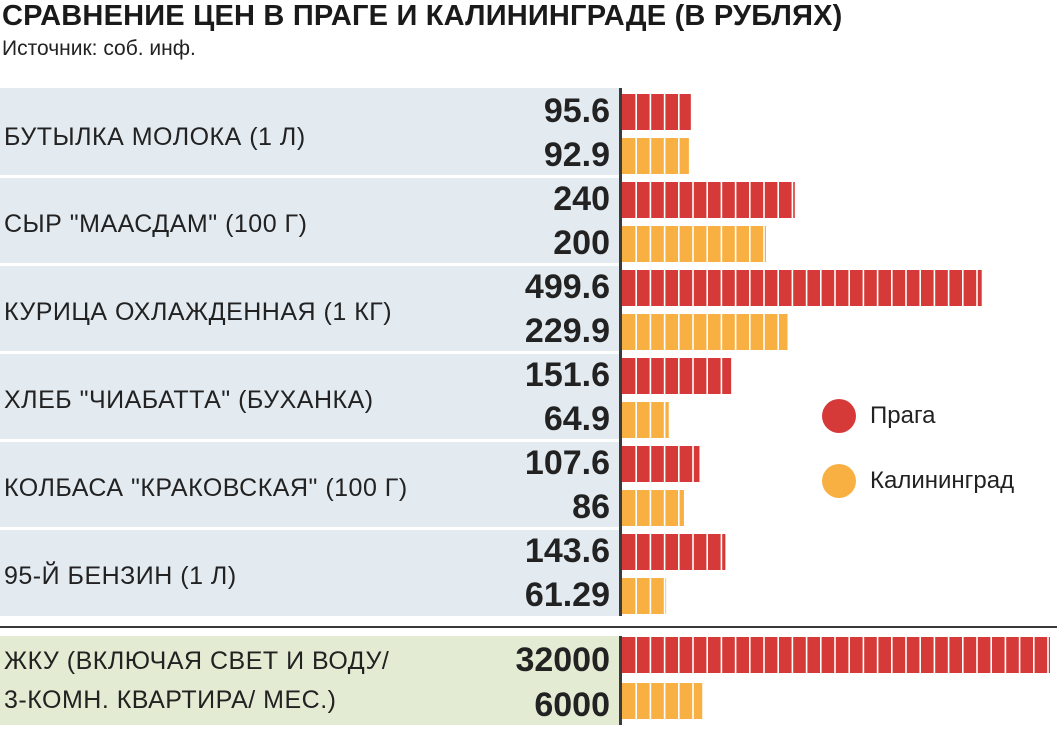 This screenshot has width=1057, height=733. Describe the element at coordinates (206, 488) in the screenshot. I see `category-label: КОЛБАСА "КРАКОВСКАЯ" (100 Г)` at that location.